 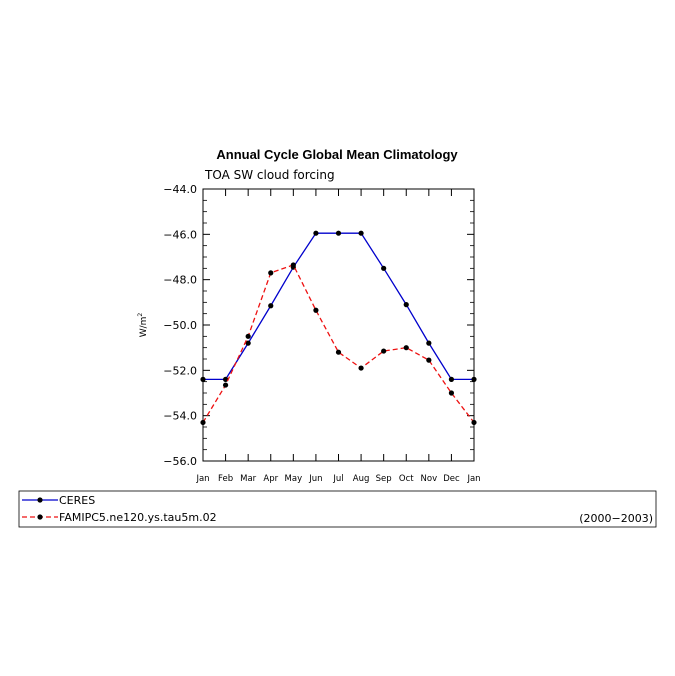 I want to click on x-tick-label: Aug, so click(x=361, y=479).